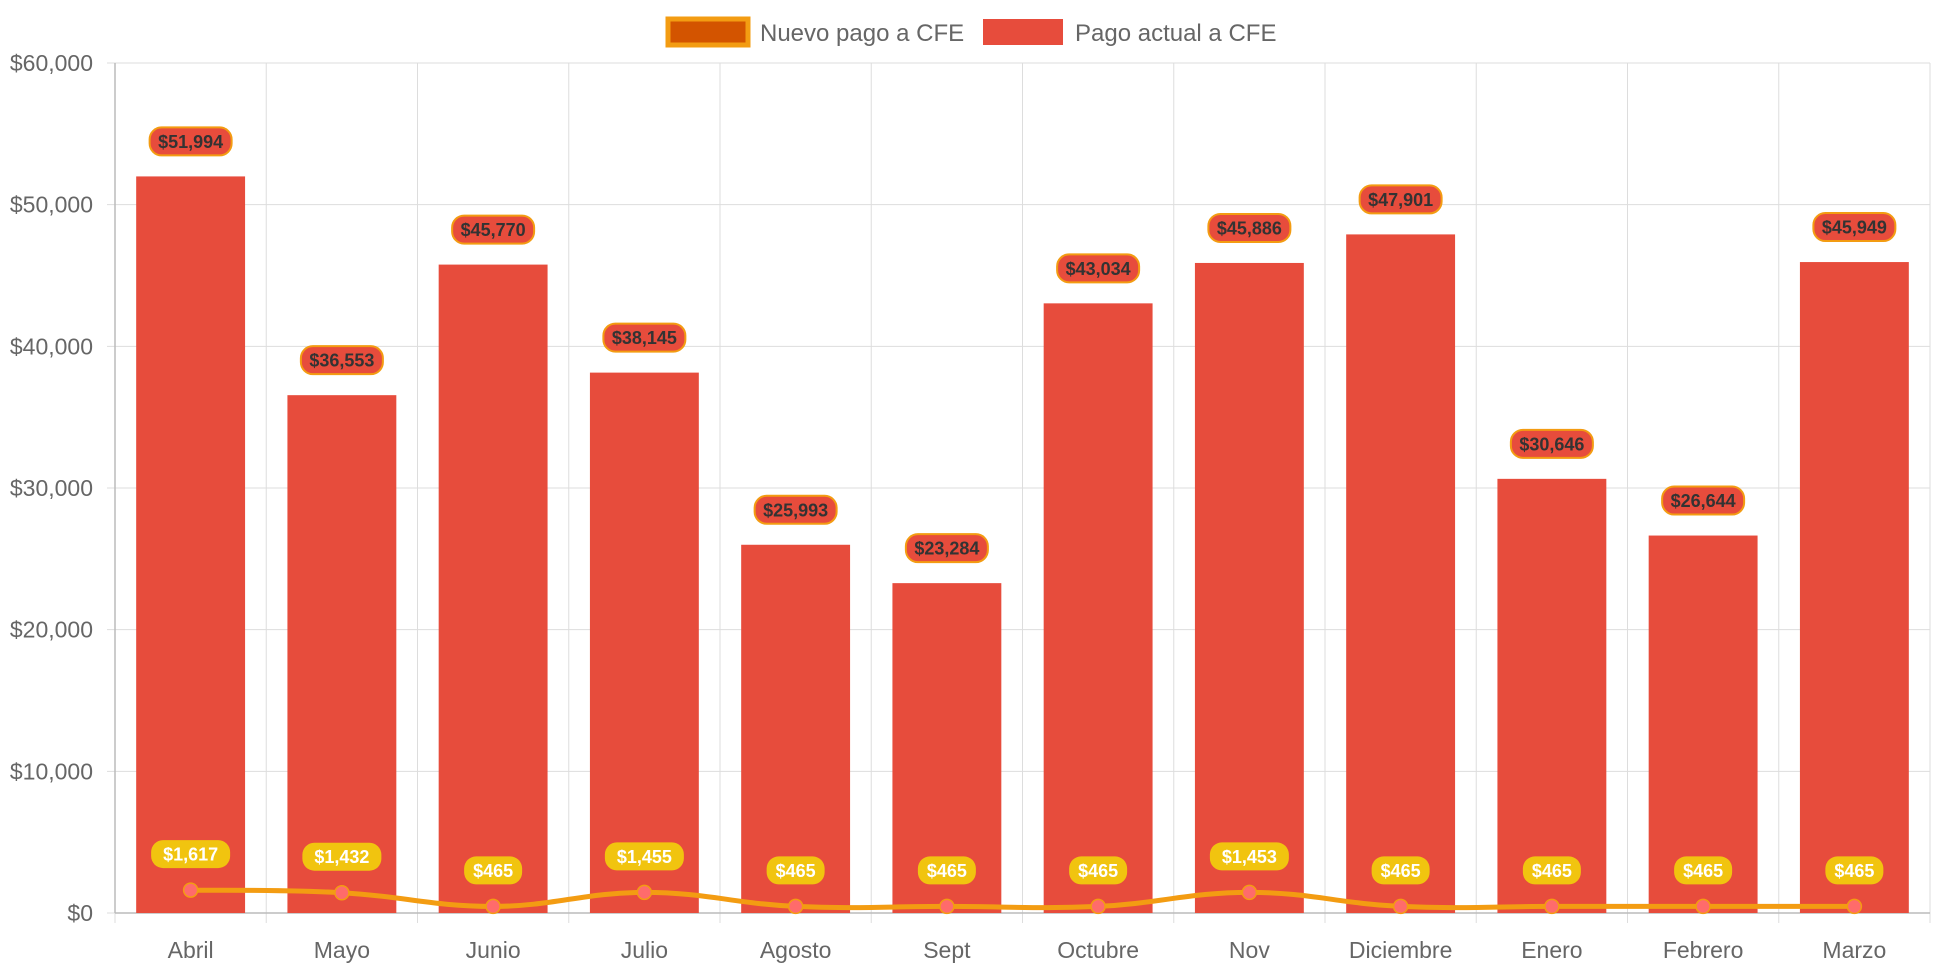 This screenshot has width=1942, height=970. I want to click on x-tick-label: Diciembre, so click(1401, 950).